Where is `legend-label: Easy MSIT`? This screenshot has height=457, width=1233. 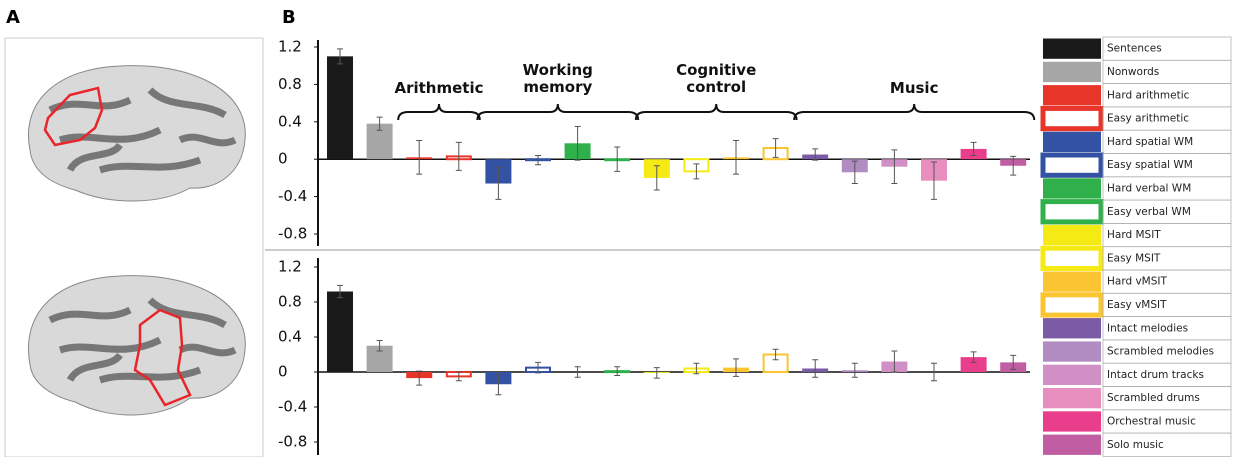
legend-label: Easy MSIT is located at coordinates (1134, 258).